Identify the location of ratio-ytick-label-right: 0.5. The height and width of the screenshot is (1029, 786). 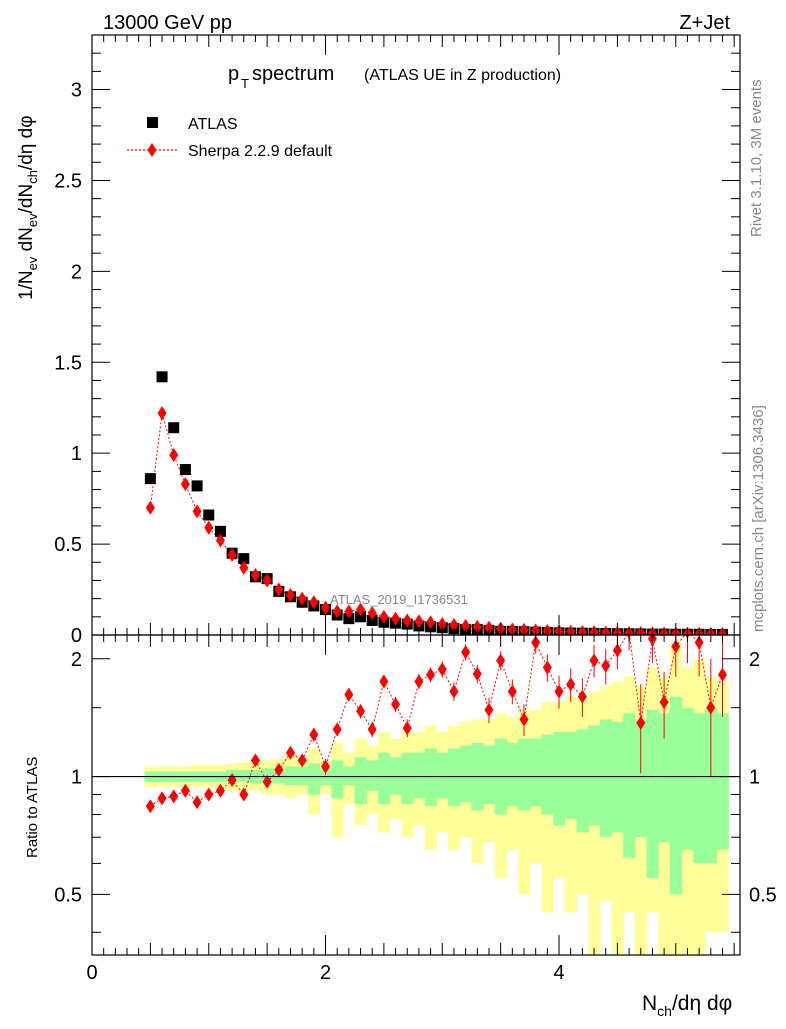
(763, 895).